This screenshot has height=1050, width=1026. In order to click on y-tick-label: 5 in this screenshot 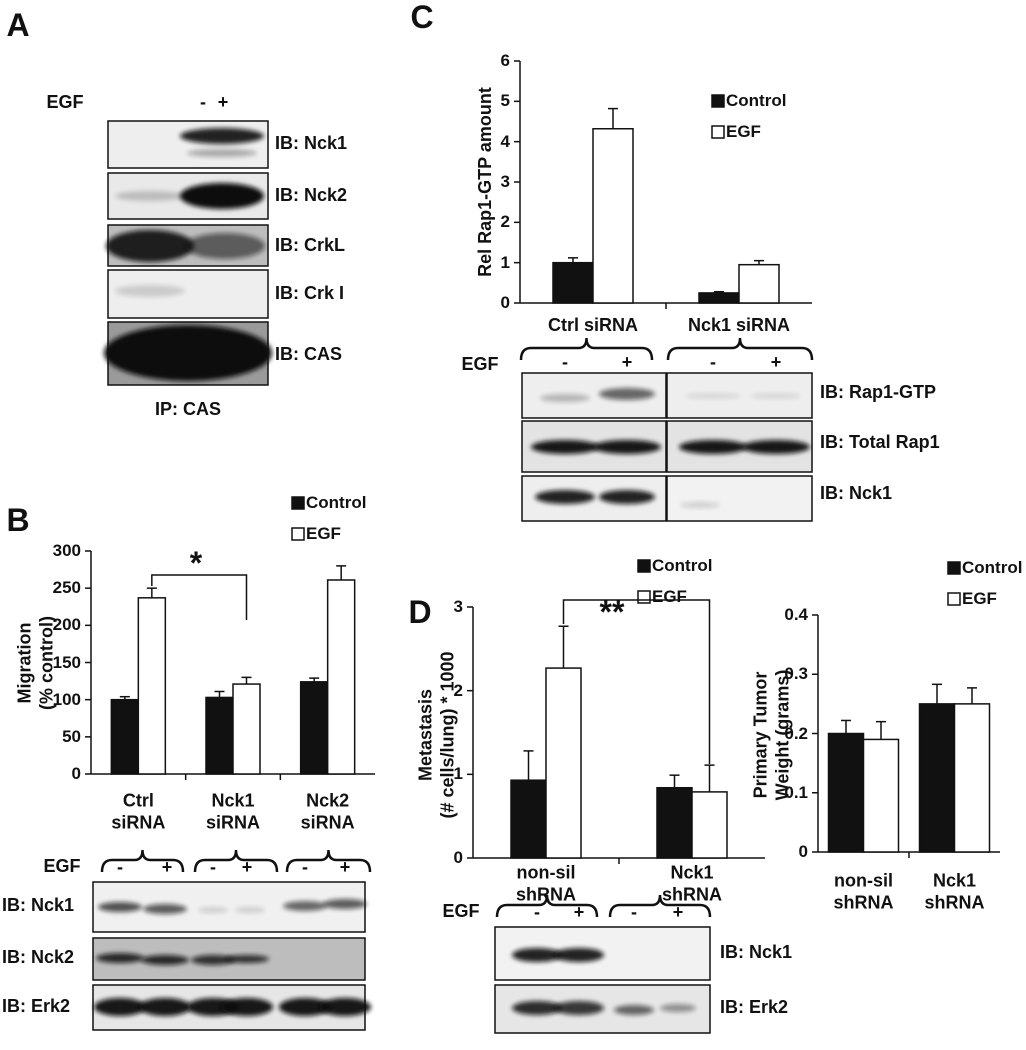, I will do `click(505, 101)`.